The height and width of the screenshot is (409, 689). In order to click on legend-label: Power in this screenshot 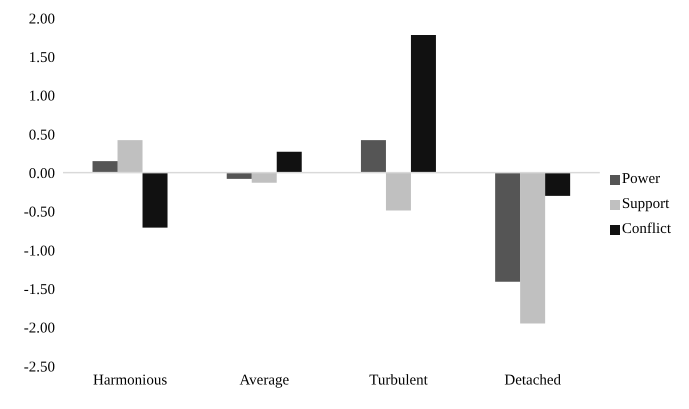, I will do `click(641, 179)`.